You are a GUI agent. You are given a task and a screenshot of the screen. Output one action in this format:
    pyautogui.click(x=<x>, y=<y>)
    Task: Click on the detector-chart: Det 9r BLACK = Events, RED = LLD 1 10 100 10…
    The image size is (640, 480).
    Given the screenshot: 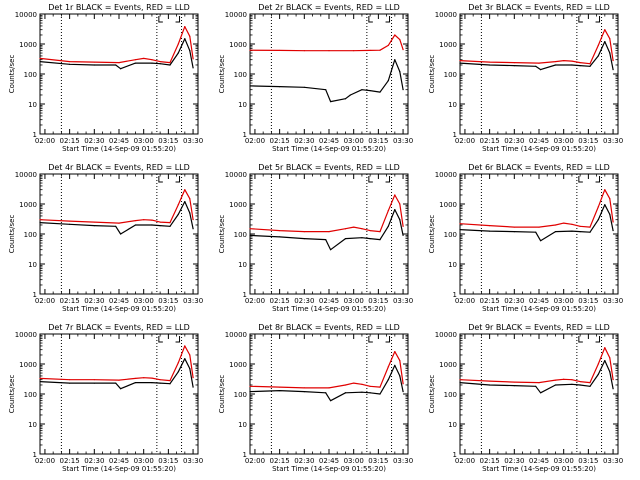 What is the action you would take?
    pyautogui.click(x=525, y=398)
    